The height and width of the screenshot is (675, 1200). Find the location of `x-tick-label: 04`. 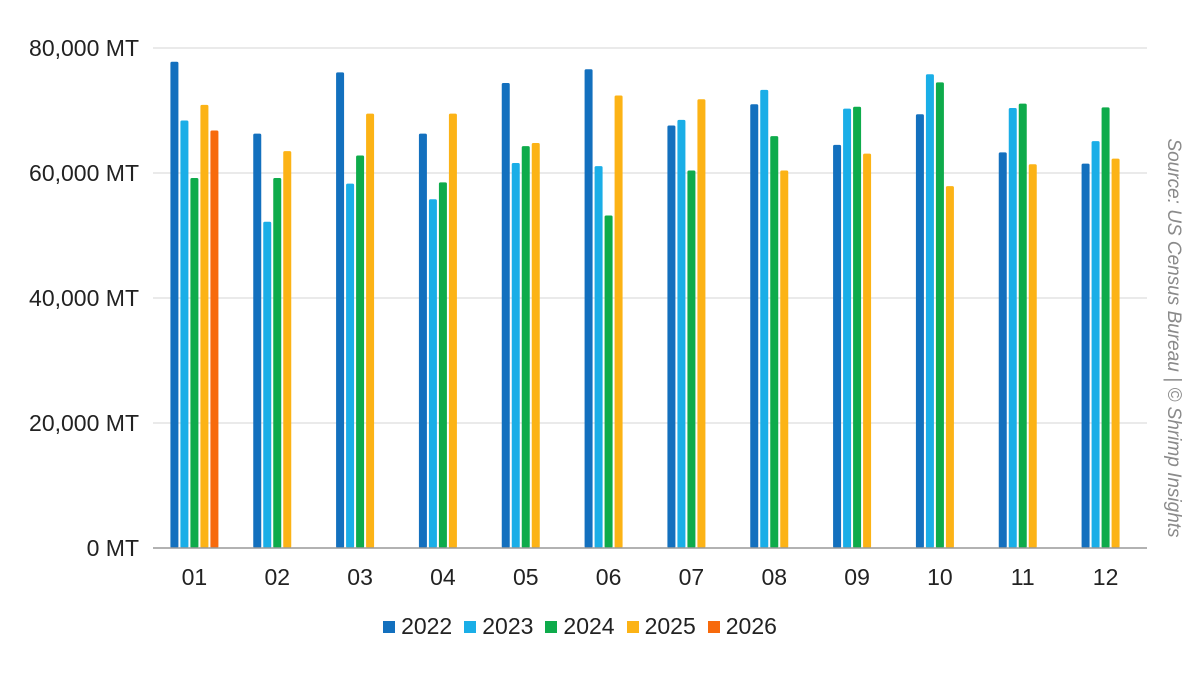

x-tick-label: 04 is located at coordinates (443, 577).